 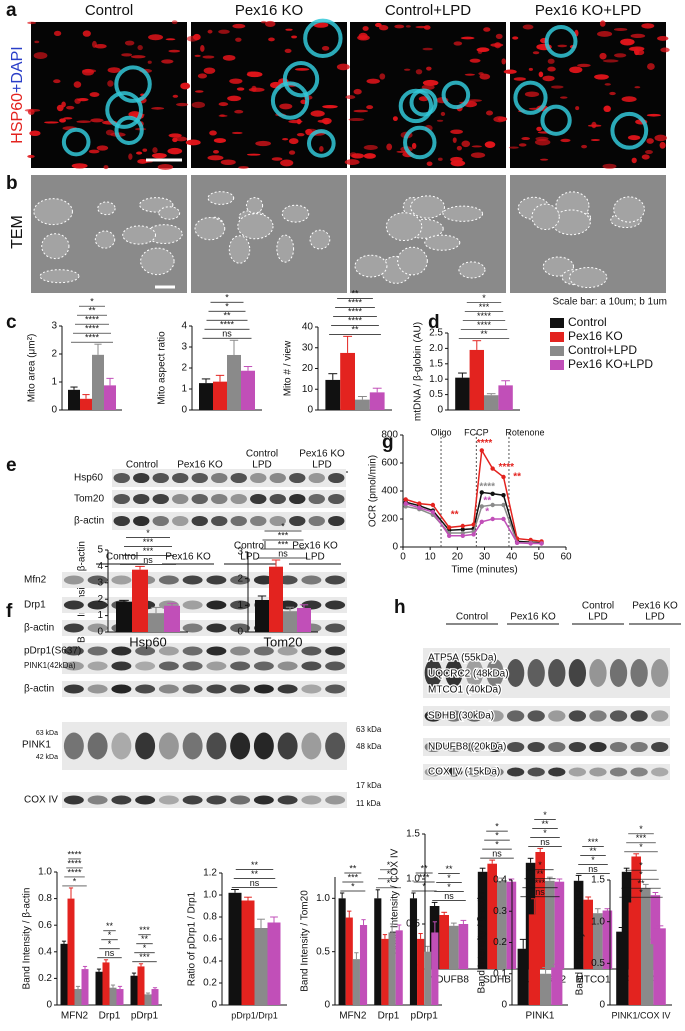 What do you see at coordinates (467, 747) in the screenshot?
I see `blot-label: NDUFB8 (20kDa)` at bounding box center [467, 747].